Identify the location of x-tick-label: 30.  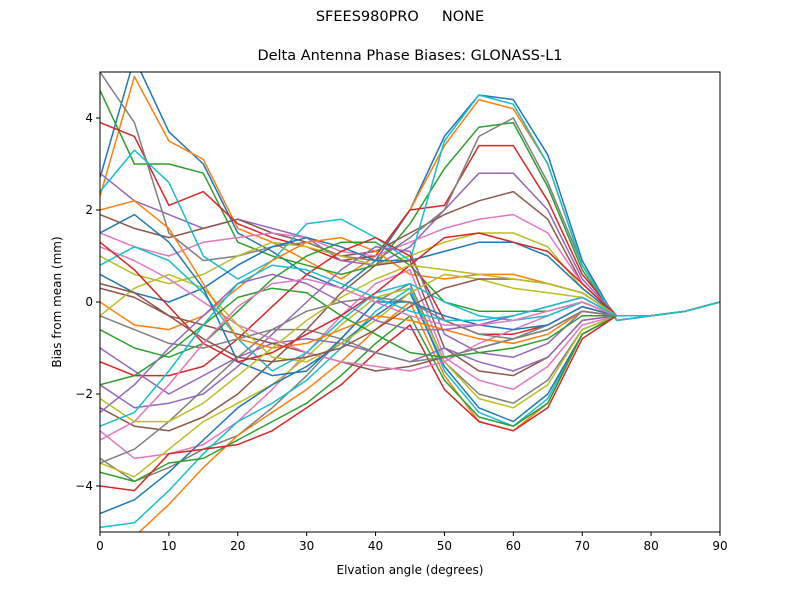
(306, 546).